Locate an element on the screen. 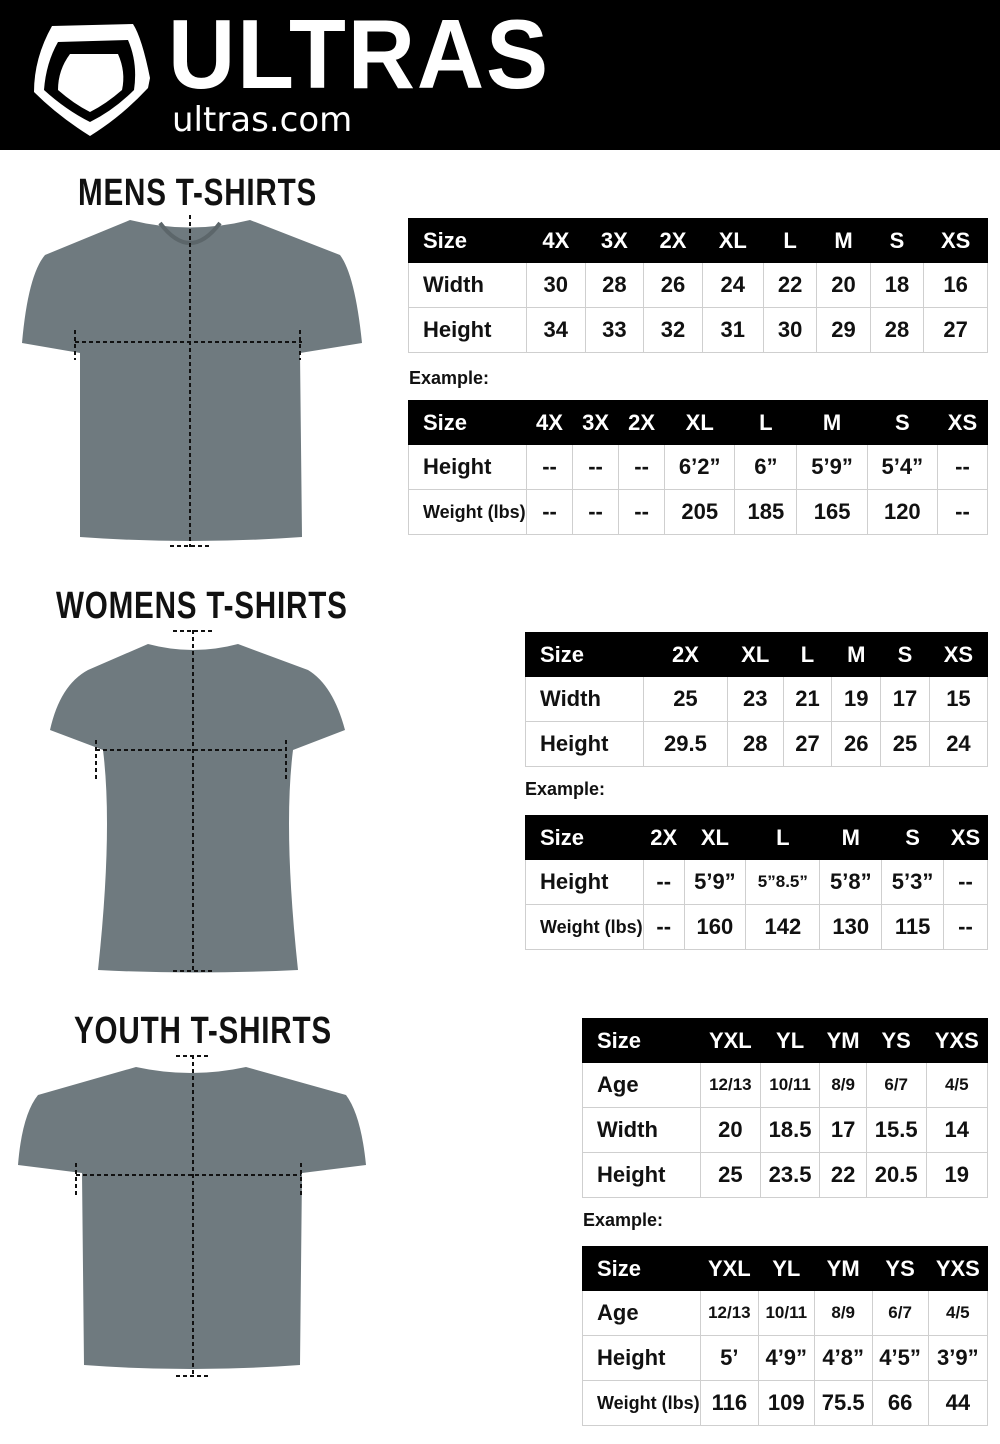  table-row: Height 5’ 4’9” 4’8” 4’5” 3’9” is located at coordinates (785, 1358).